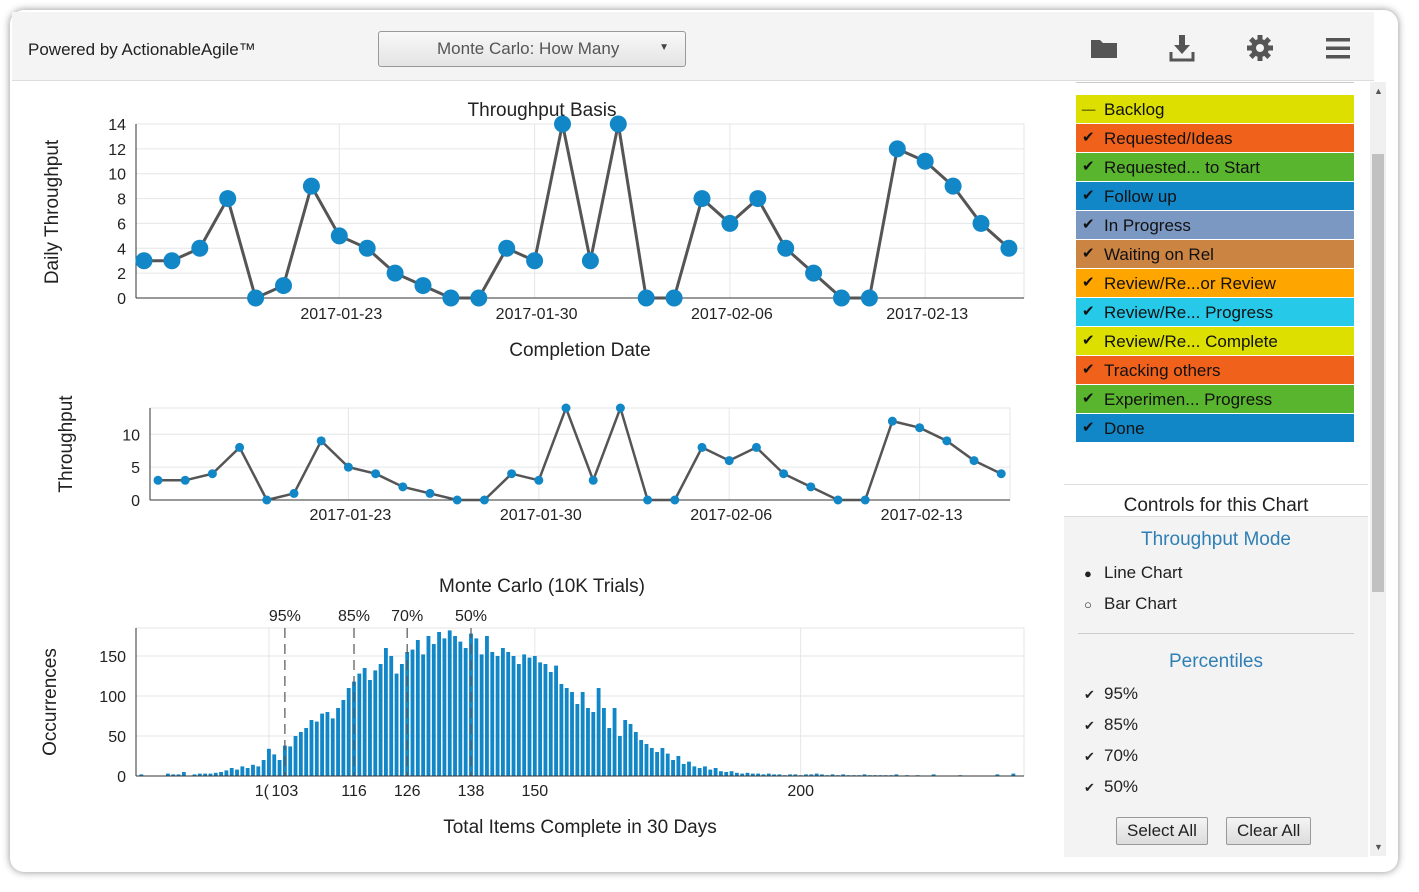 The image size is (1419, 892). What do you see at coordinates (1378, 91) in the screenshot?
I see `scroll-up-icon: ▲` at bounding box center [1378, 91].